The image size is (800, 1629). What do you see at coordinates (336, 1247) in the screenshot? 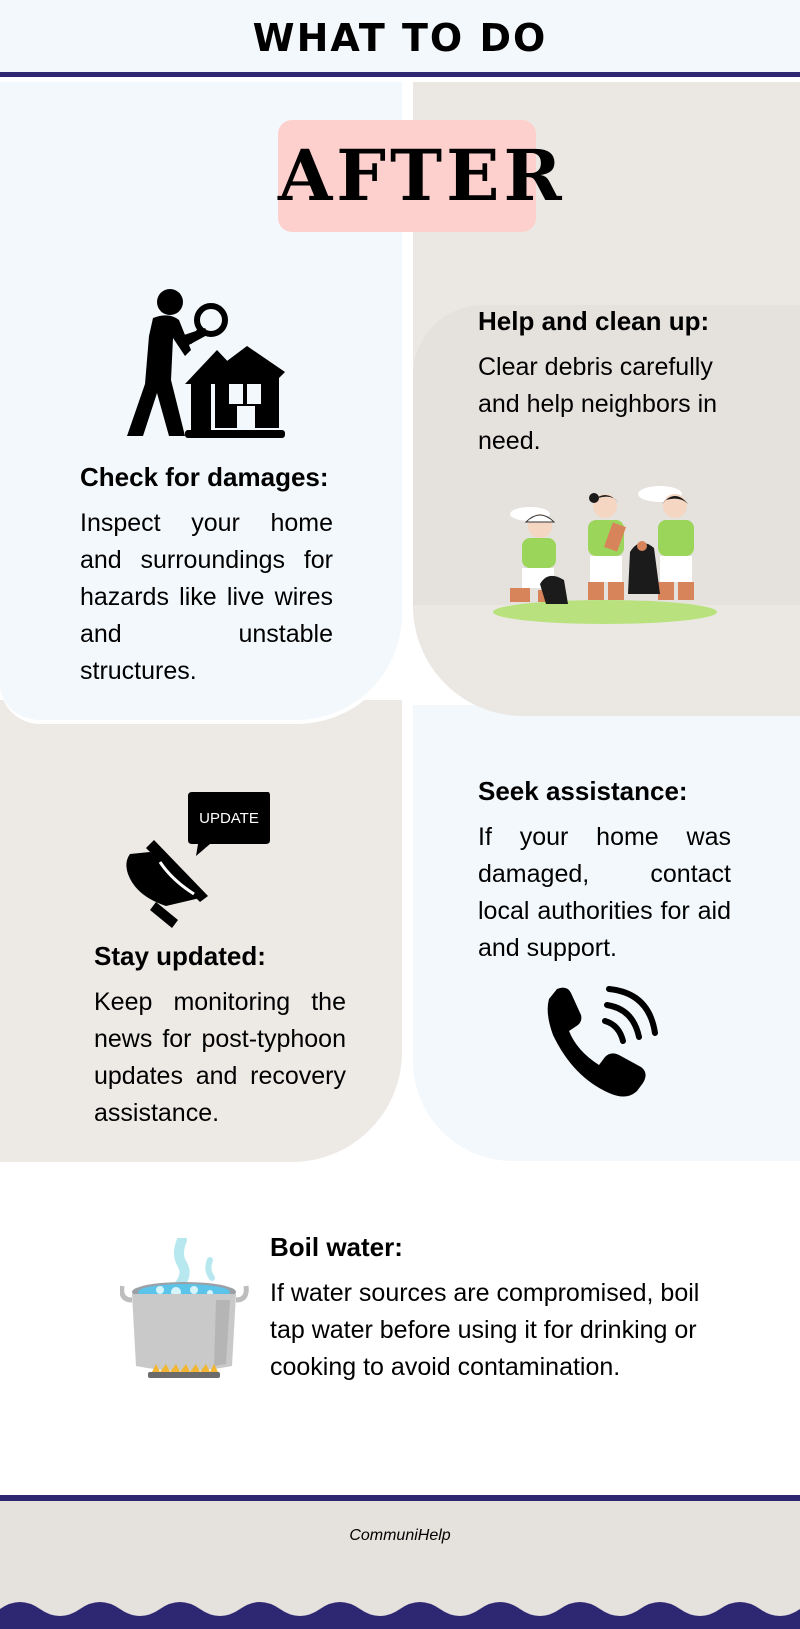
I see `section-title: Boil water:` at bounding box center [336, 1247].